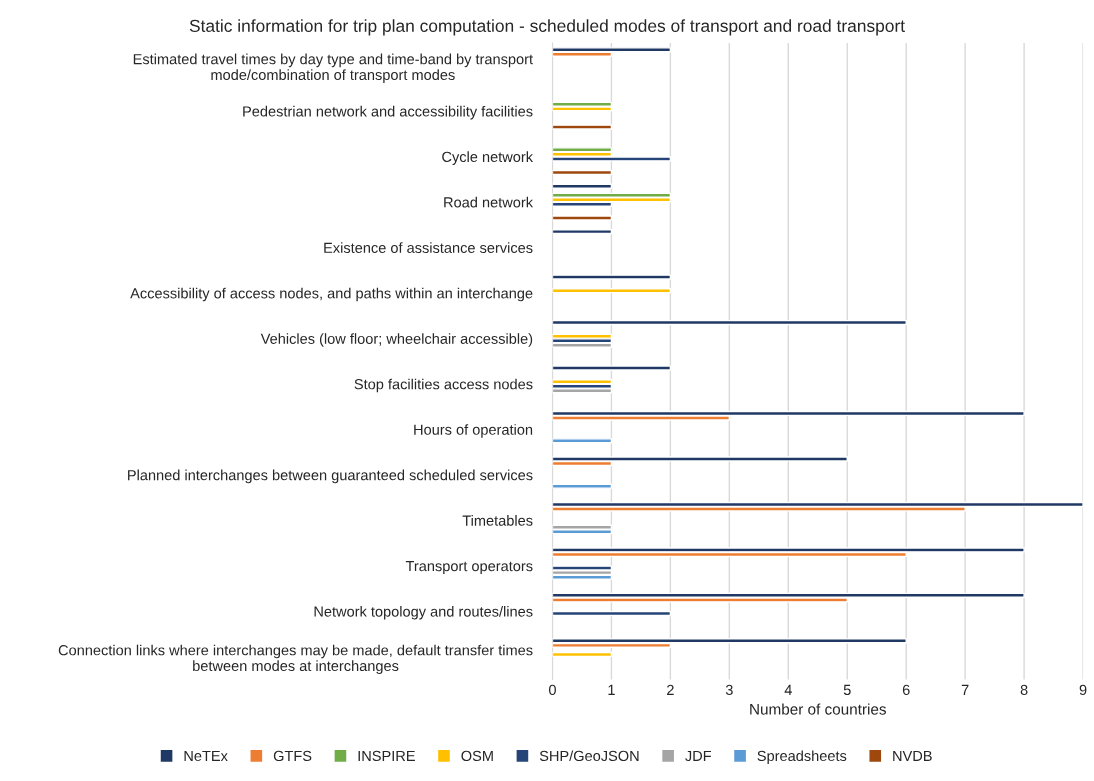 This screenshot has height=781, width=1094. Describe the element at coordinates (489, 202) in the screenshot. I see `y-tick-label: Road network` at that location.